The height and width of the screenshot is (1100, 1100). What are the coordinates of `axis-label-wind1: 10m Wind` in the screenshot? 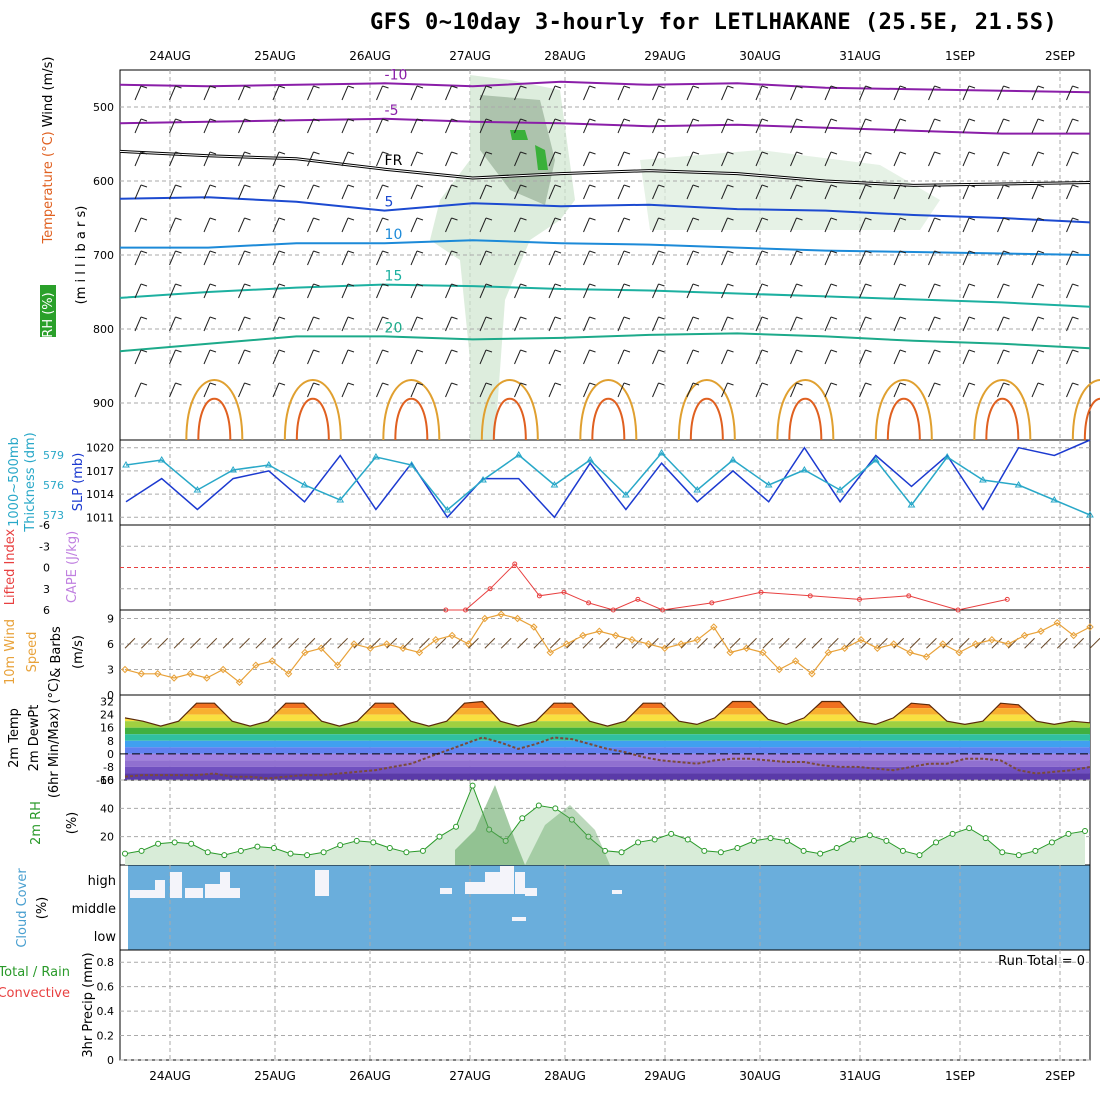 It's located at (10, 652).